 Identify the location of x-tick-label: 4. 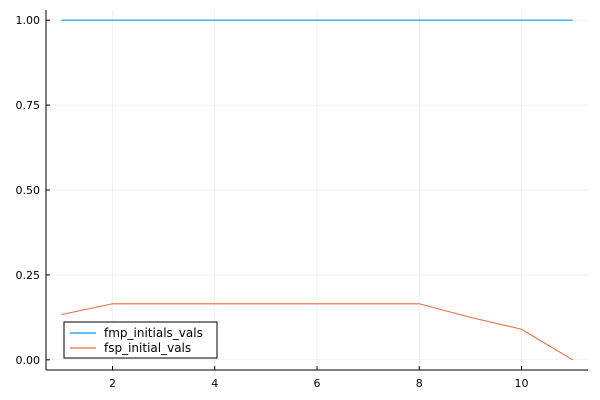
(214, 383).